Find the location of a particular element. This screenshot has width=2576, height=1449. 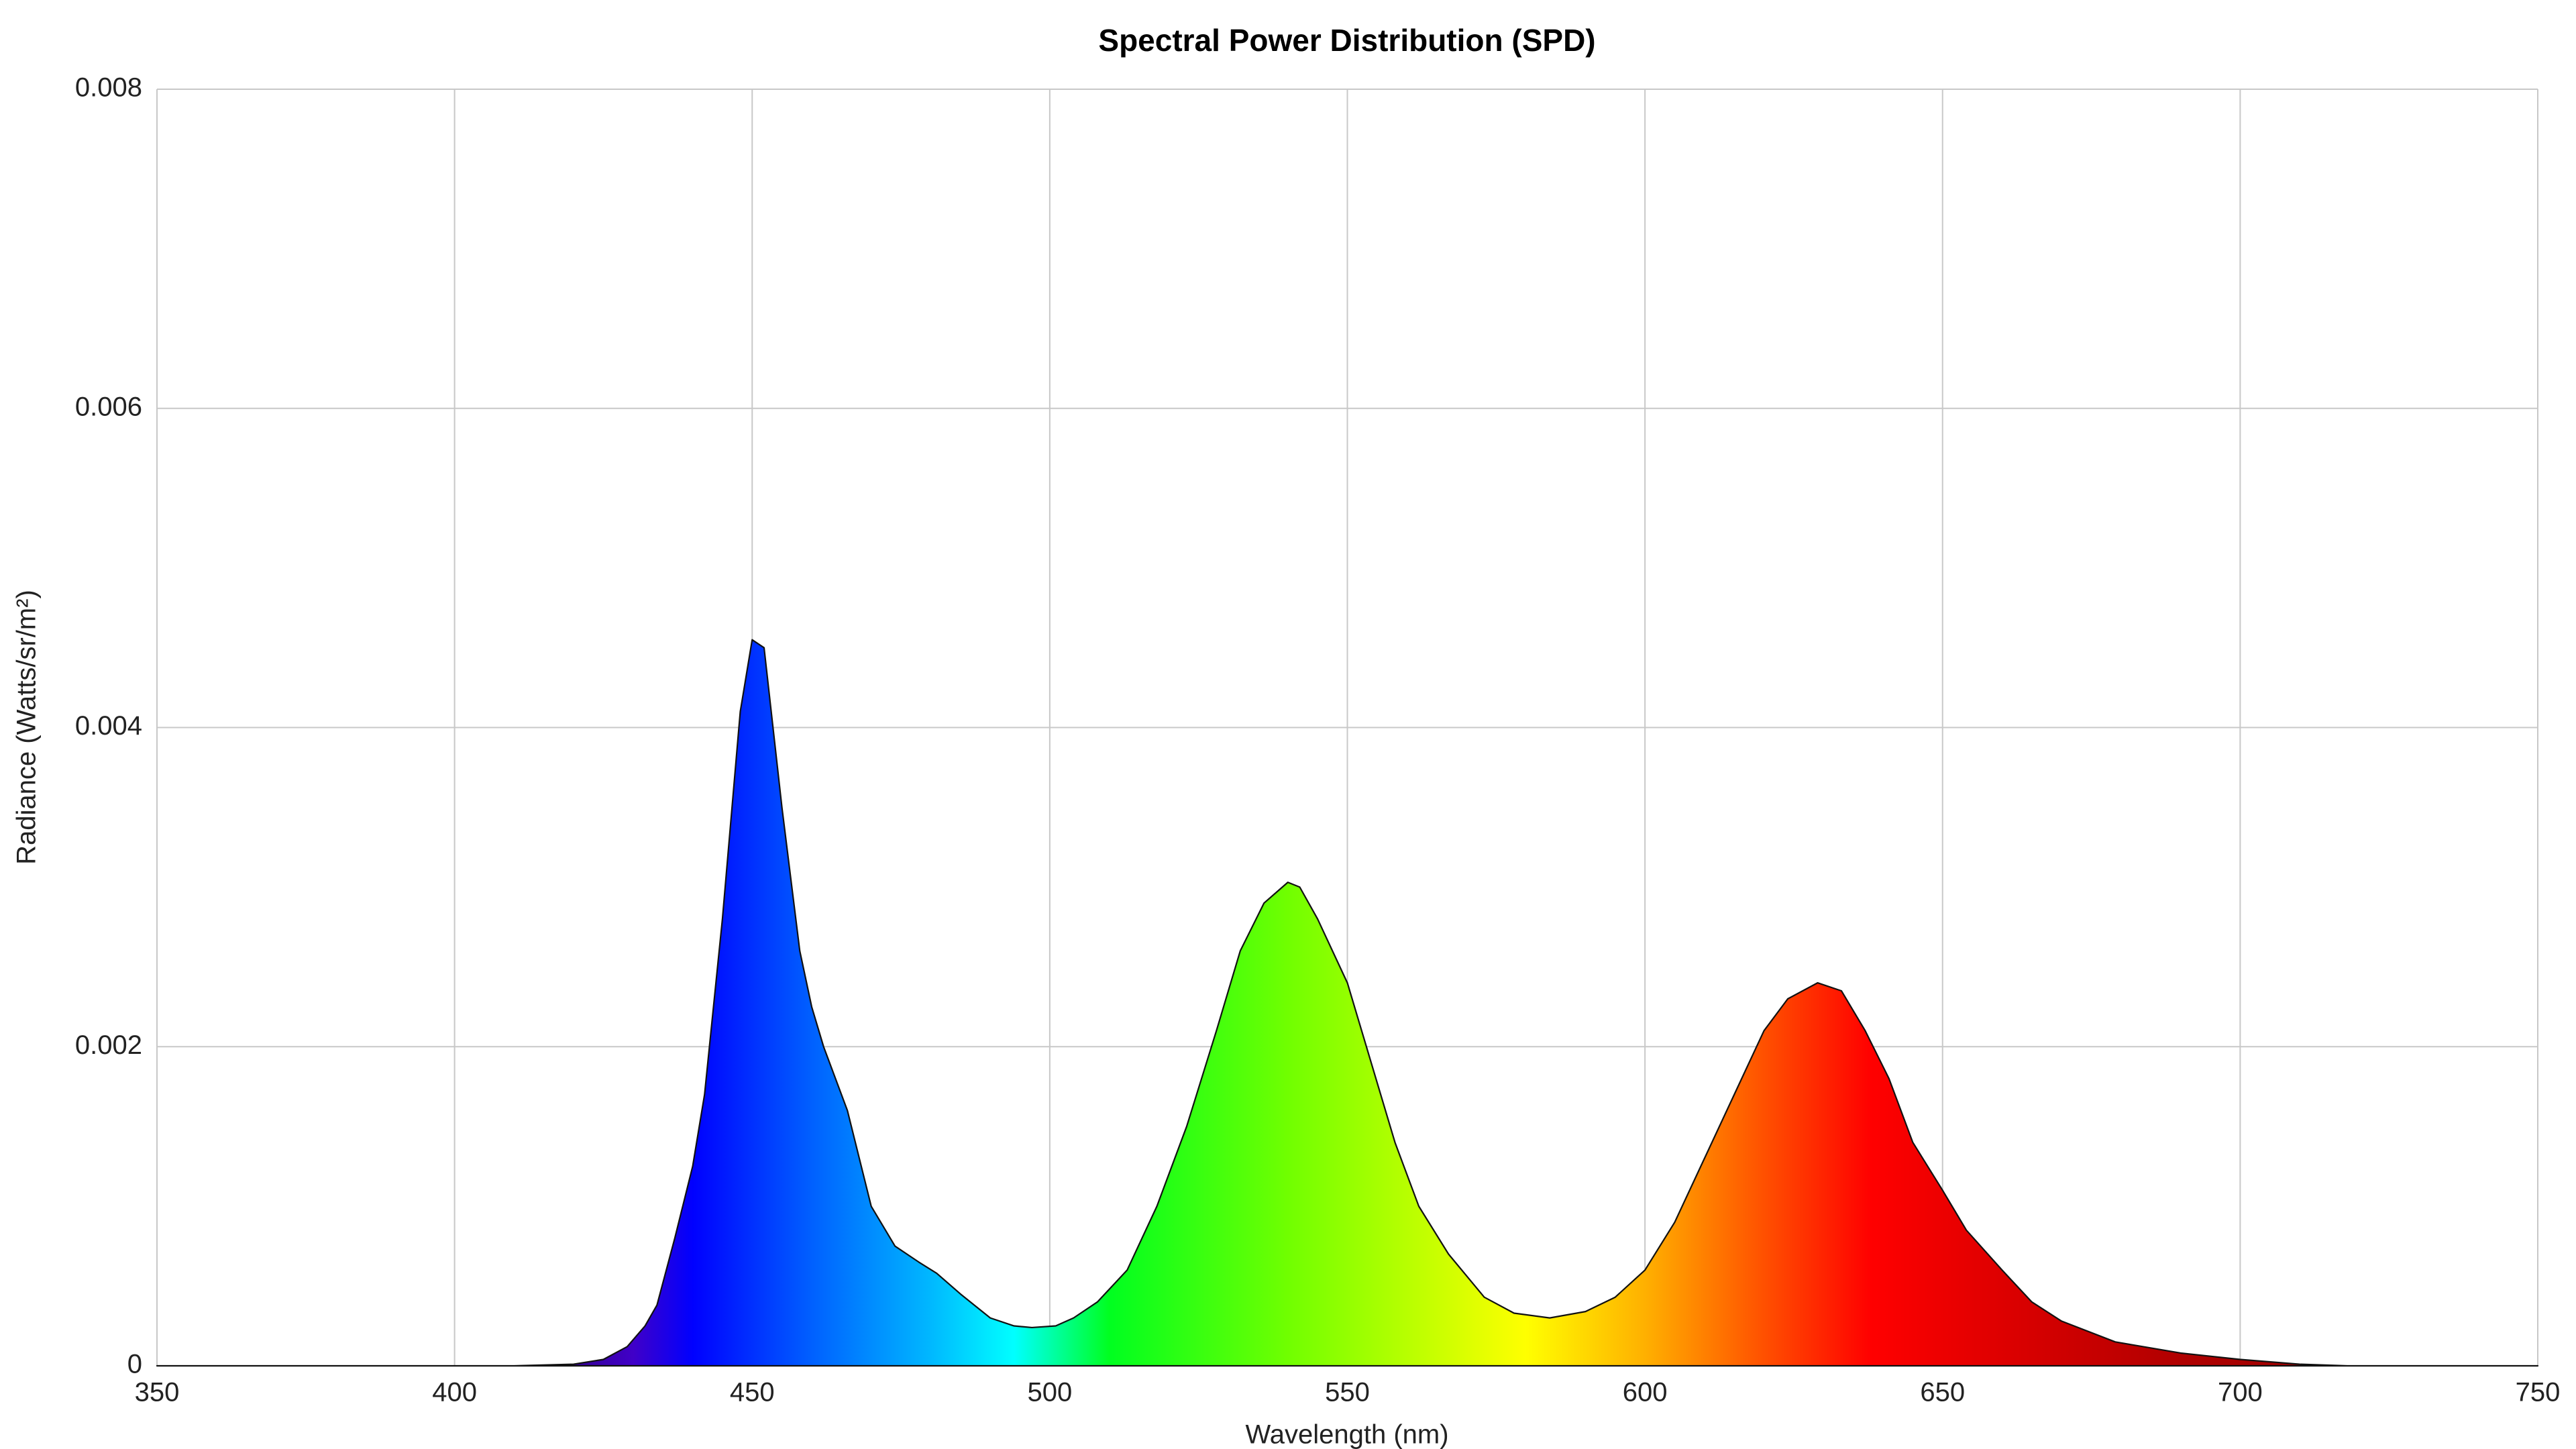

x-tick-label: 500 is located at coordinates (1050, 1392).